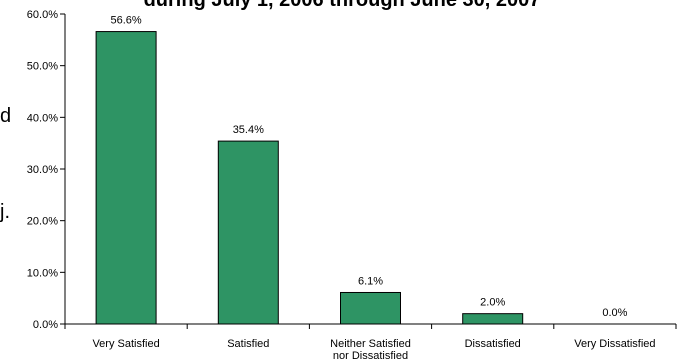 This screenshot has width=682, height=362. Describe the element at coordinates (45, 325) in the screenshot. I see `y-tick-label: 0.0%` at that location.